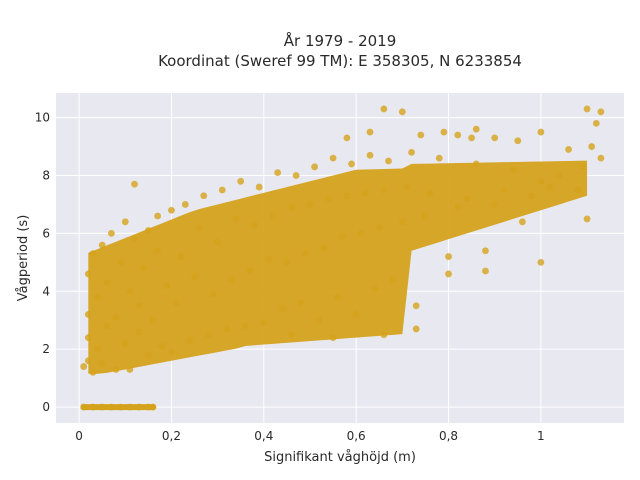 Image resolution: width=640 pixels, height=480 pixels. What do you see at coordinates (42, 118) in the screenshot?
I see `y-tick-label: 10` at bounding box center [42, 118].